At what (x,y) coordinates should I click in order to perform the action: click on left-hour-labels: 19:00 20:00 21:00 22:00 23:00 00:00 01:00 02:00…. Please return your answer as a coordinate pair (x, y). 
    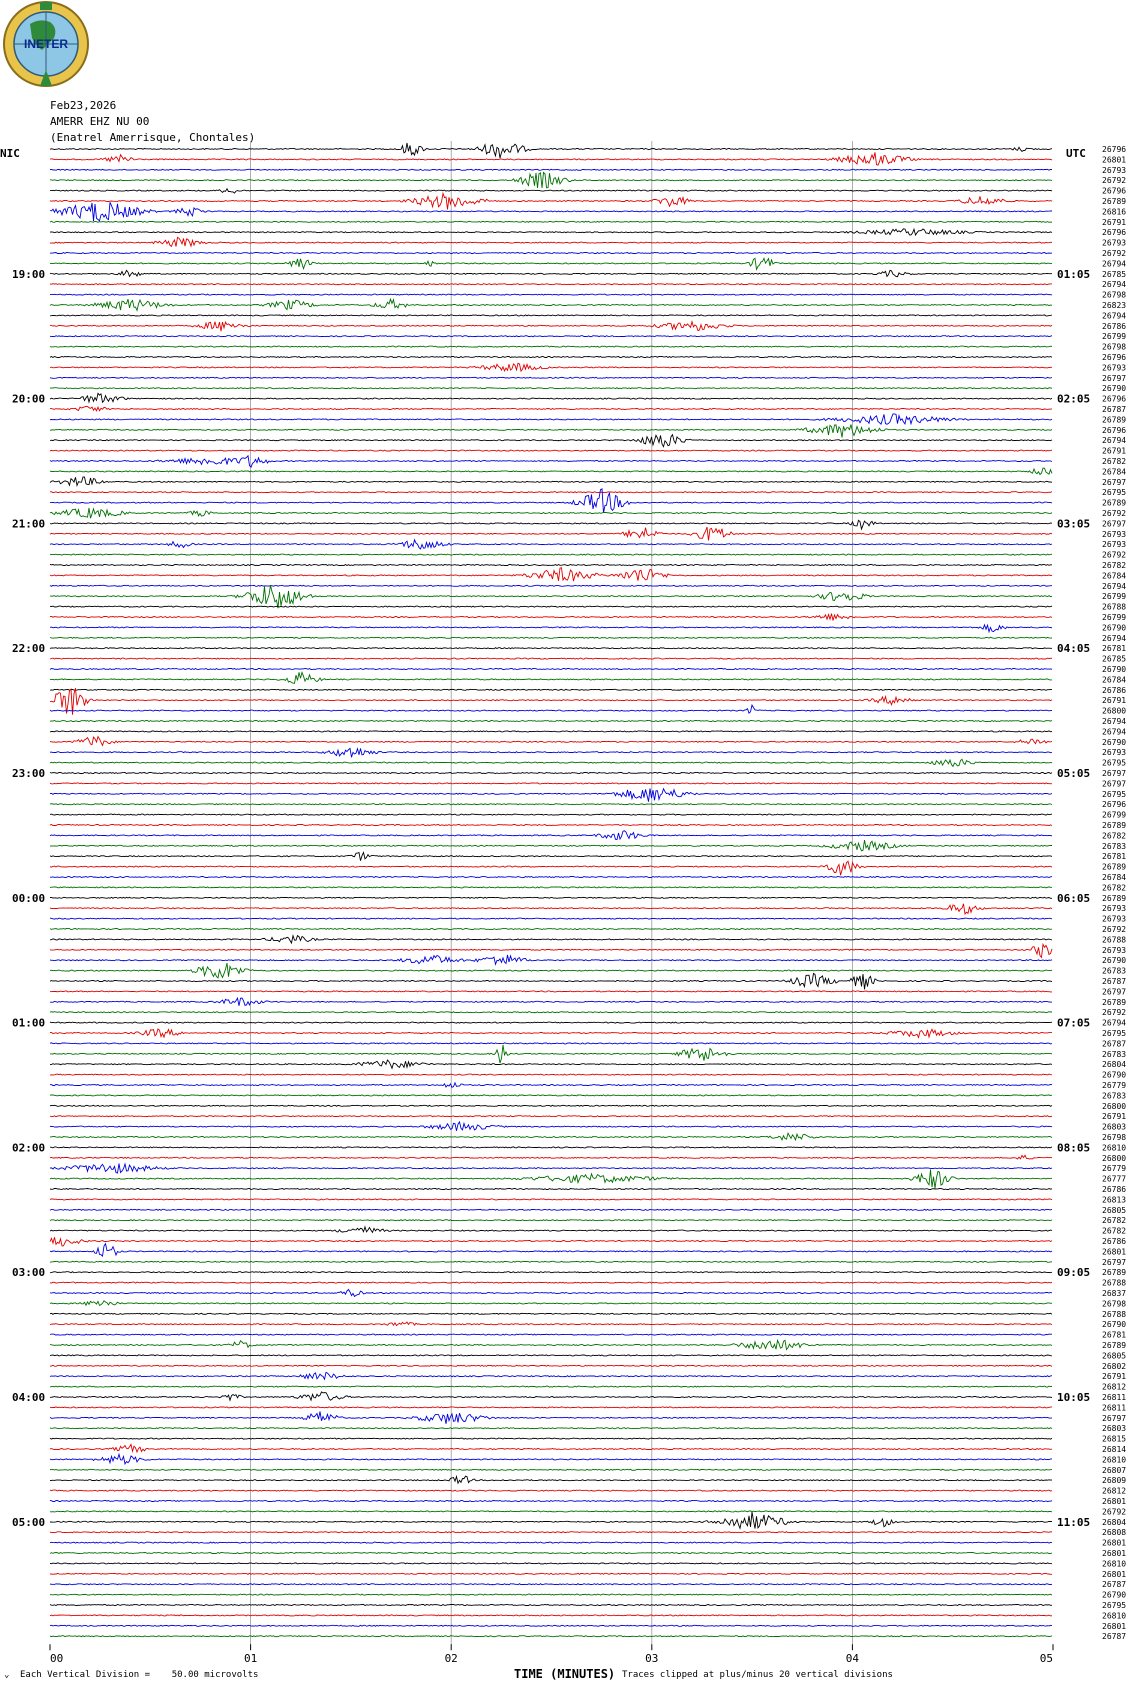
    Looking at the image, I should click on (28, 898).